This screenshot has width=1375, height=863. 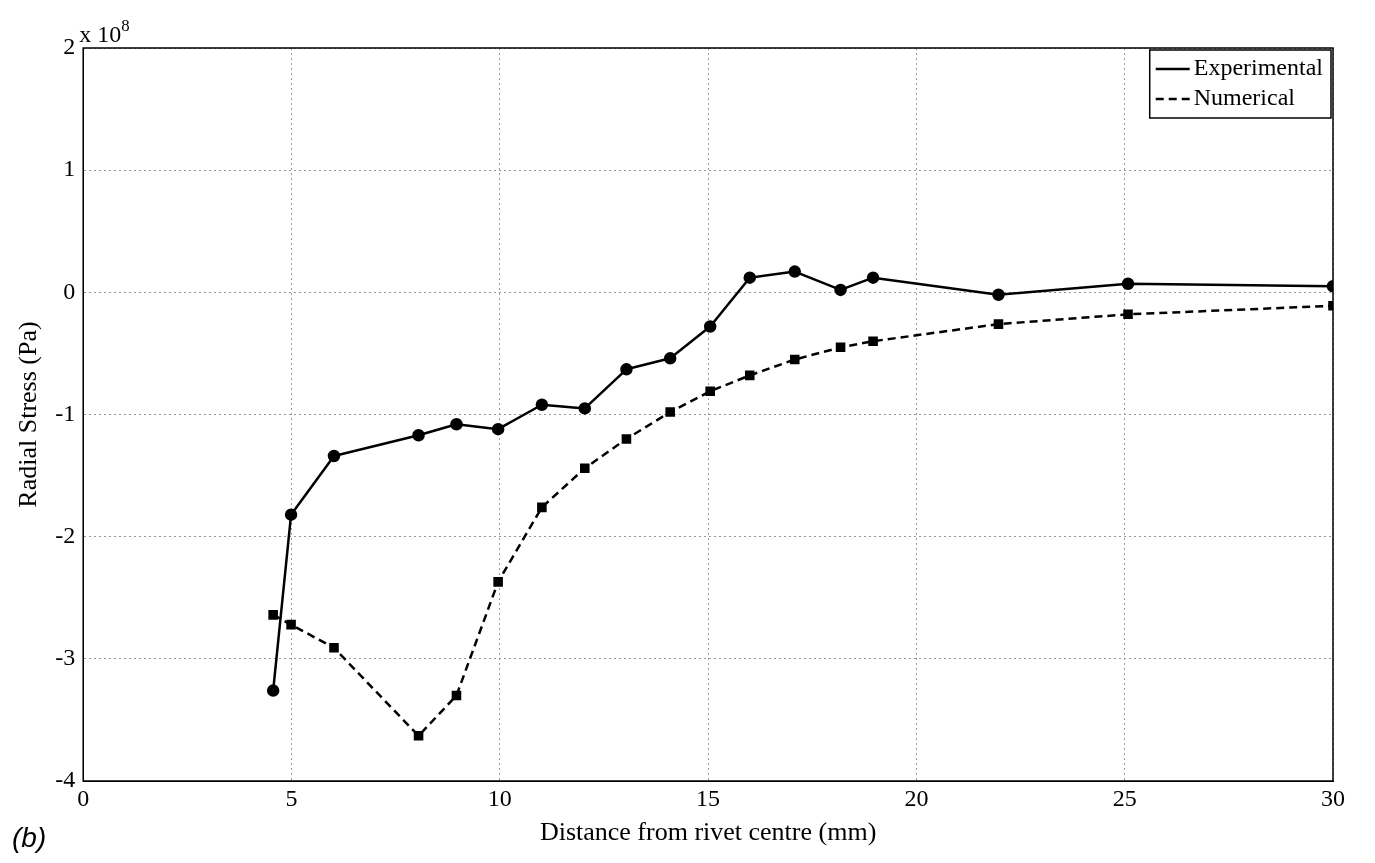 What do you see at coordinates (65, 779) in the screenshot?
I see `y-tick-label: -4` at bounding box center [65, 779].